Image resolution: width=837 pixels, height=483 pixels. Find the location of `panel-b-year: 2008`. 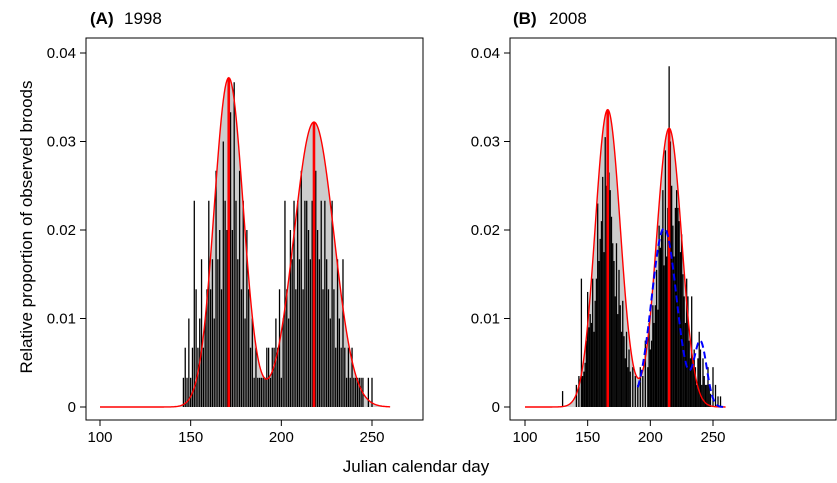

panel-b-year: 2008 is located at coordinates (568, 18).